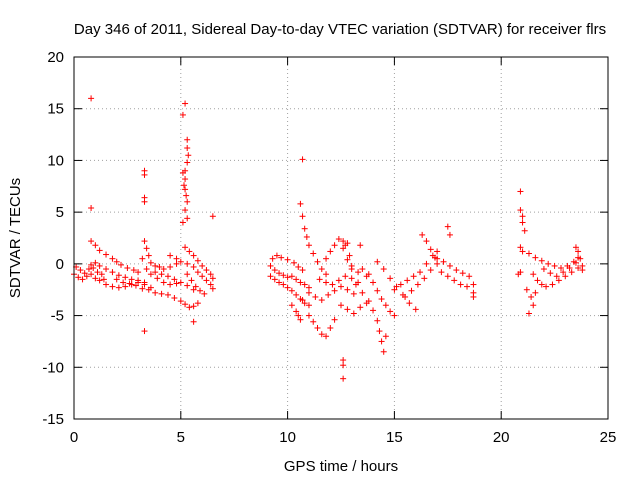 This screenshot has height=480, width=640. What do you see at coordinates (608, 437) in the screenshot?
I see `x-tick-label: 25` at bounding box center [608, 437].